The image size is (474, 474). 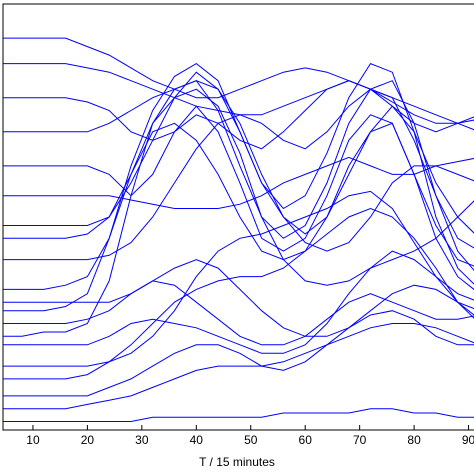 I want to click on x-tick-label: 50, so click(x=251, y=440).